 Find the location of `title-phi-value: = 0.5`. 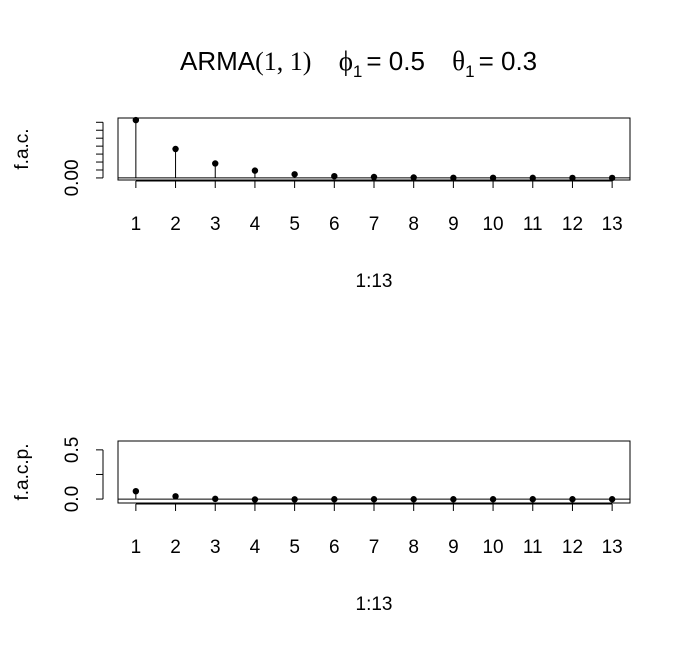

title-phi-value: = 0.5 is located at coordinates (395, 61).